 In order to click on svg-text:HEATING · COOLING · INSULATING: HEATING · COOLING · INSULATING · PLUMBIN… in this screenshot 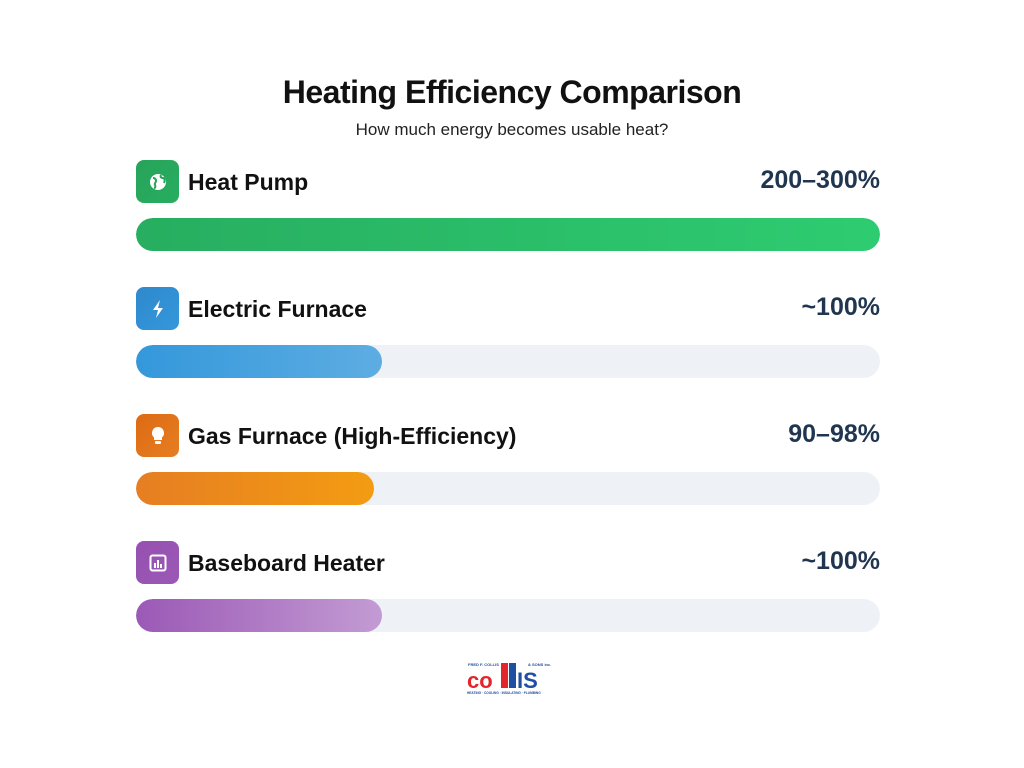, I will do `click(504, 693)`.